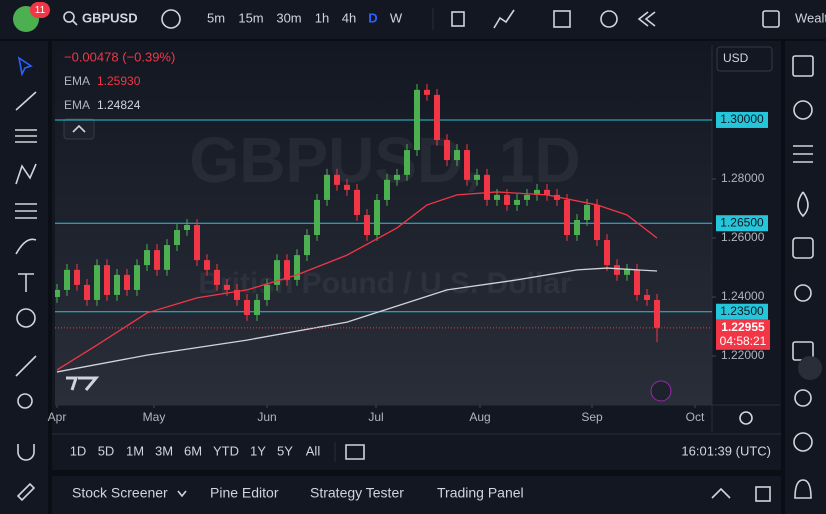 The image size is (826, 514). Describe the element at coordinates (322, 17) in the screenshot. I see `interval: 1h` at that location.